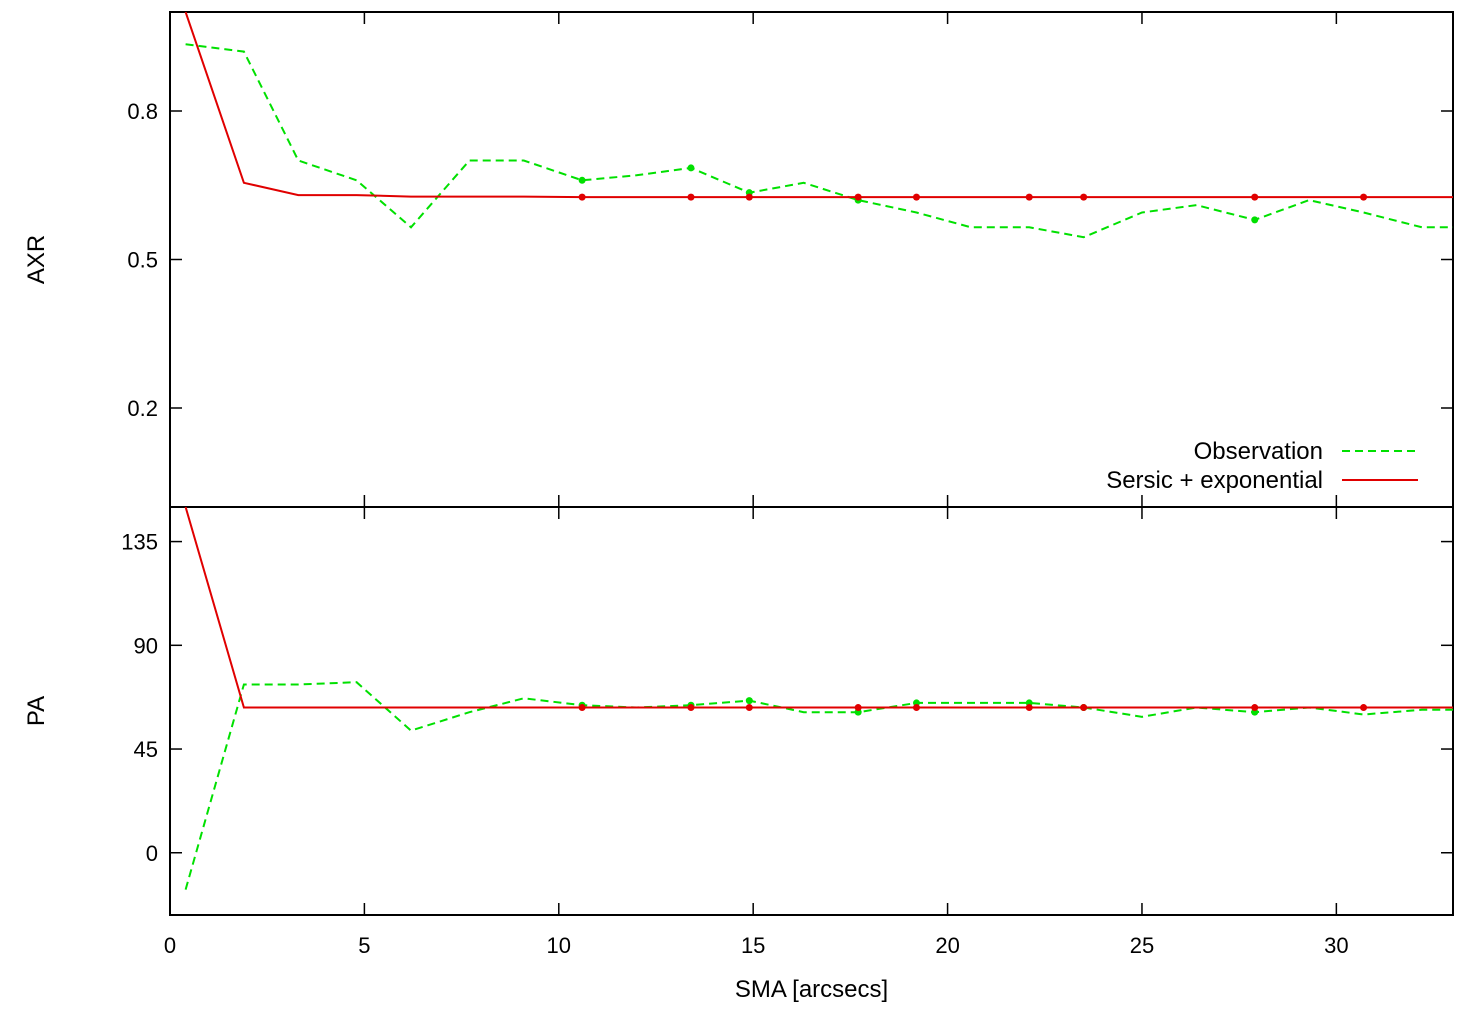 The width and height of the screenshot is (1475, 1015). Describe the element at coordinates (1214, 480) in the screenshot. I see `legend-label-sersic-exponential: Sersic + exponential` at that location.